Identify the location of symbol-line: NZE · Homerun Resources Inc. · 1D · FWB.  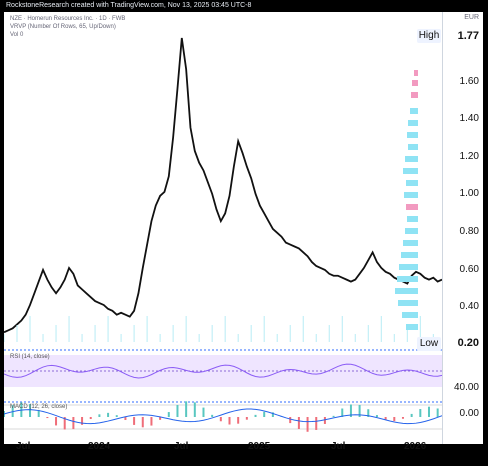
(68, 19).